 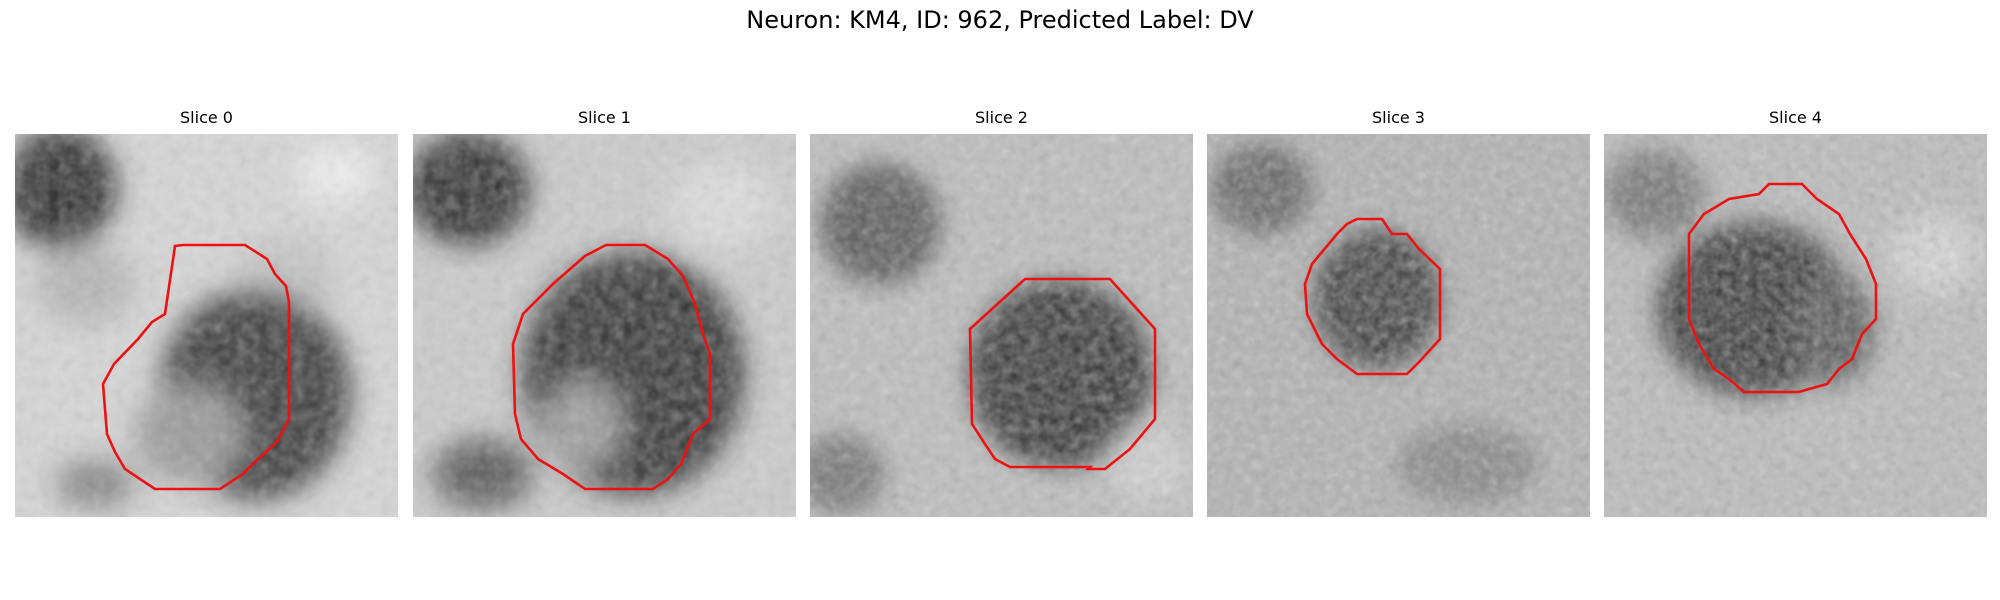 What do you see at coordinates (604, 117) in the screenshot?
I see `slice-title-1: Slice 1` at bounding box center [604, 117].